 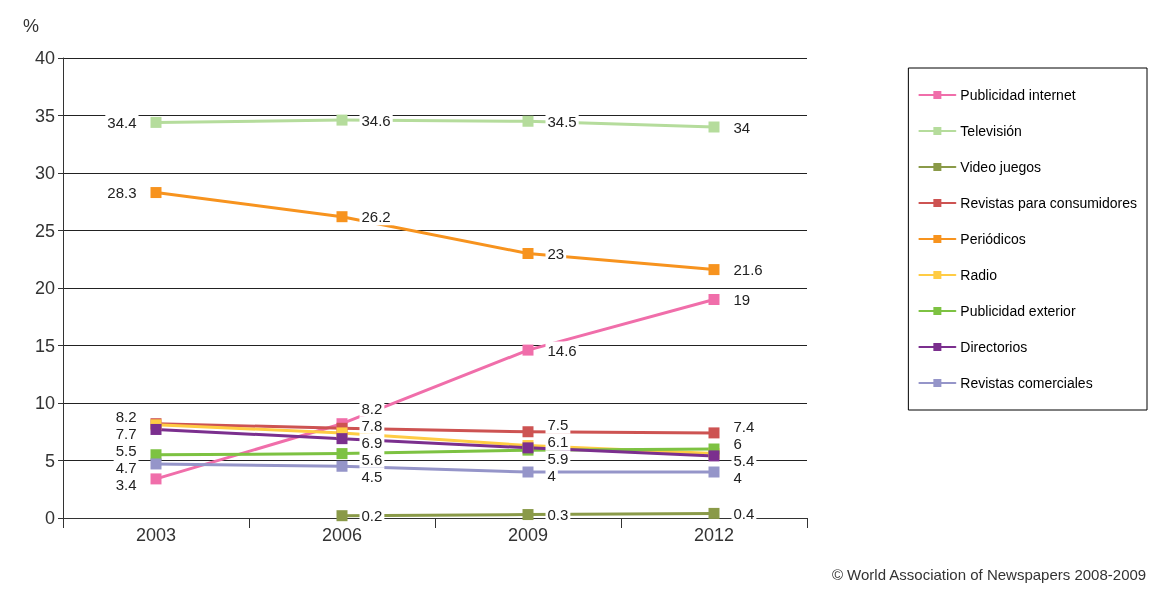 What do you see at coordinates (1049, 203) in the screenshot?
I see `legend-label: Revistas para consumidores` at bounding box center [1049, 203].